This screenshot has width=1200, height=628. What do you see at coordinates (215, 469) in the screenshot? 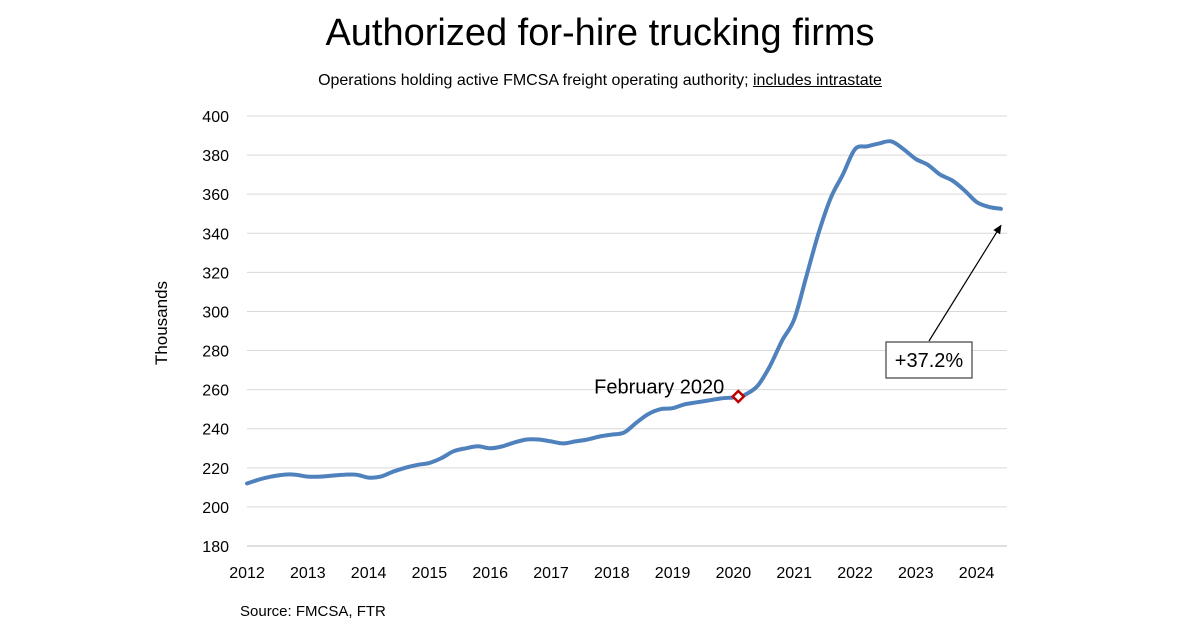
I see `y-tick-label: 220` at bounding box center [215, 469].